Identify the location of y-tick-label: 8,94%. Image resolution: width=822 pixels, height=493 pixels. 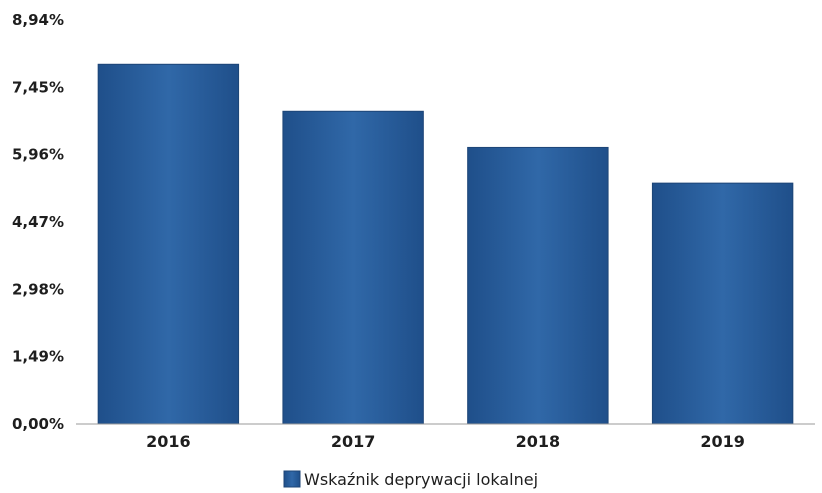
(38, 20).